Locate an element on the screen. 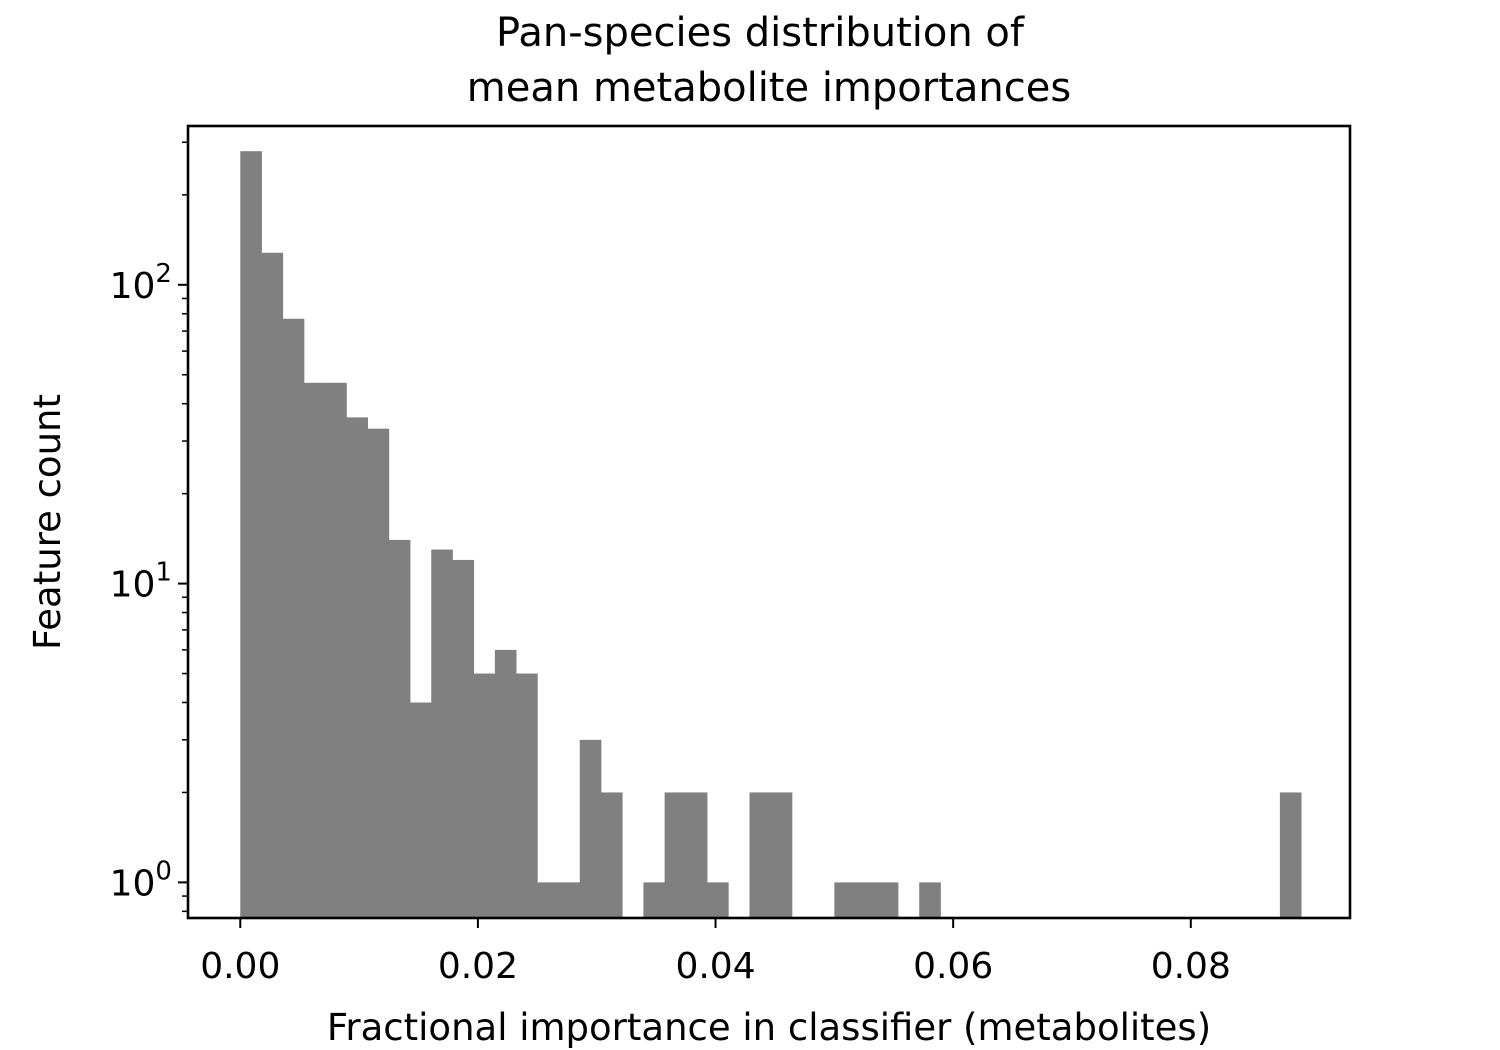 Image resolution: width=1500 pixels, height=1050 pixels. y-tick-exponent: 1 is located at coordinates (163, 573).